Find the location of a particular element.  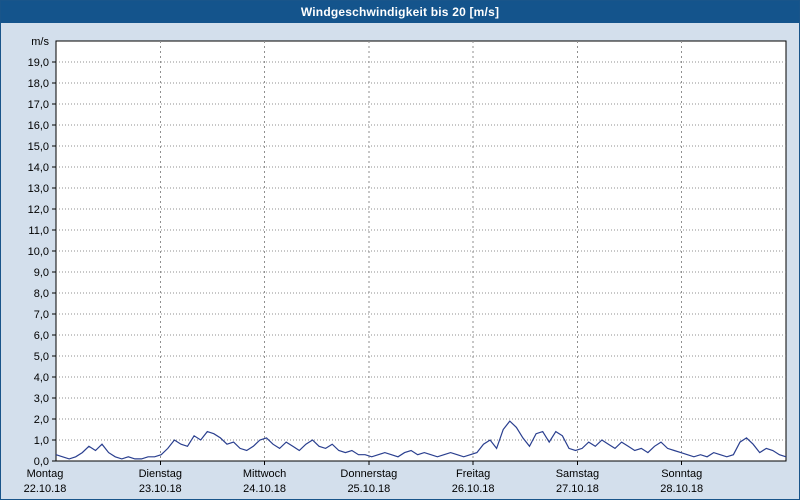

svg-text: 5,0 is located at coordinates (41, 357).